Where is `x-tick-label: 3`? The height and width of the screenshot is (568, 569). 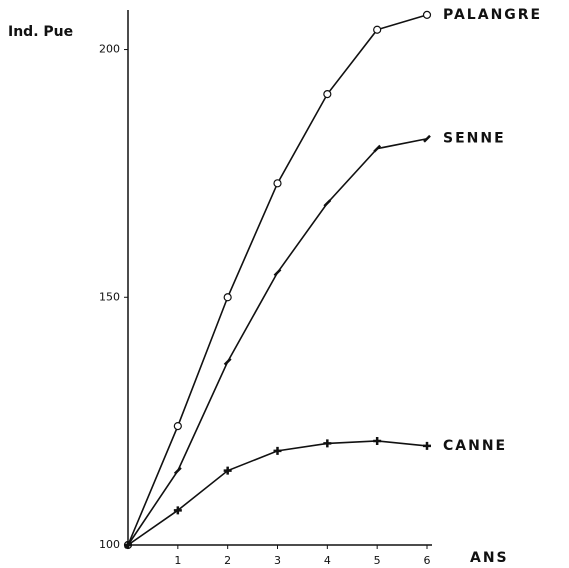 x-tick-label: 3 is located at coordinates (277, 560).